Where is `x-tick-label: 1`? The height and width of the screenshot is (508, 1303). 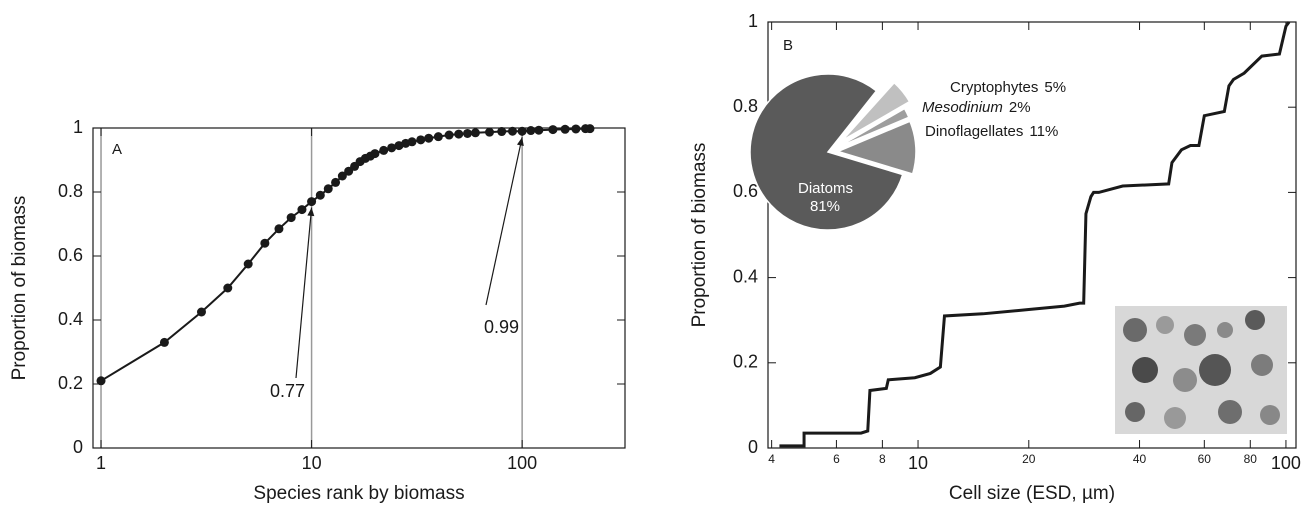
x-tick-label: 1 is located at coordinates (101, 463).